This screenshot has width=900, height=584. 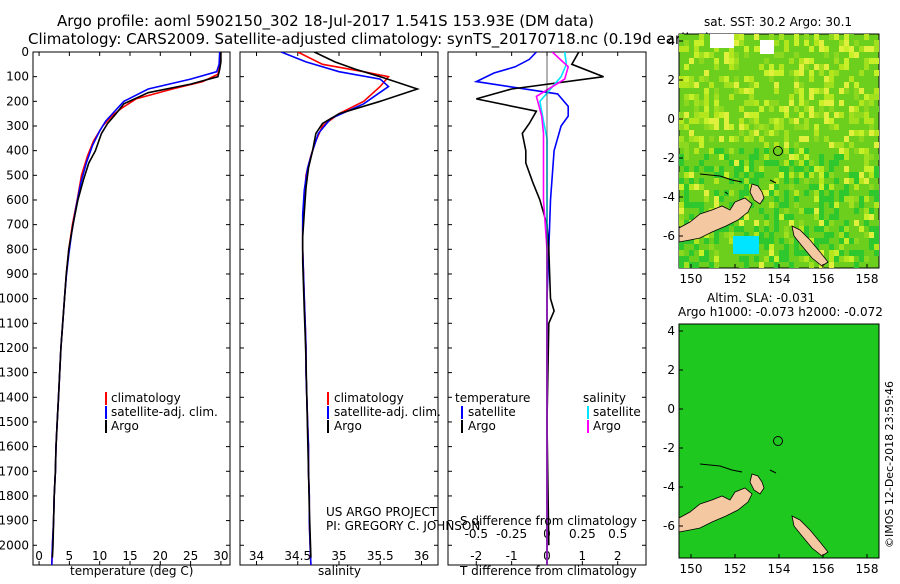 I want to click on series-line-temperature-argo, so click(x=540, y=299).